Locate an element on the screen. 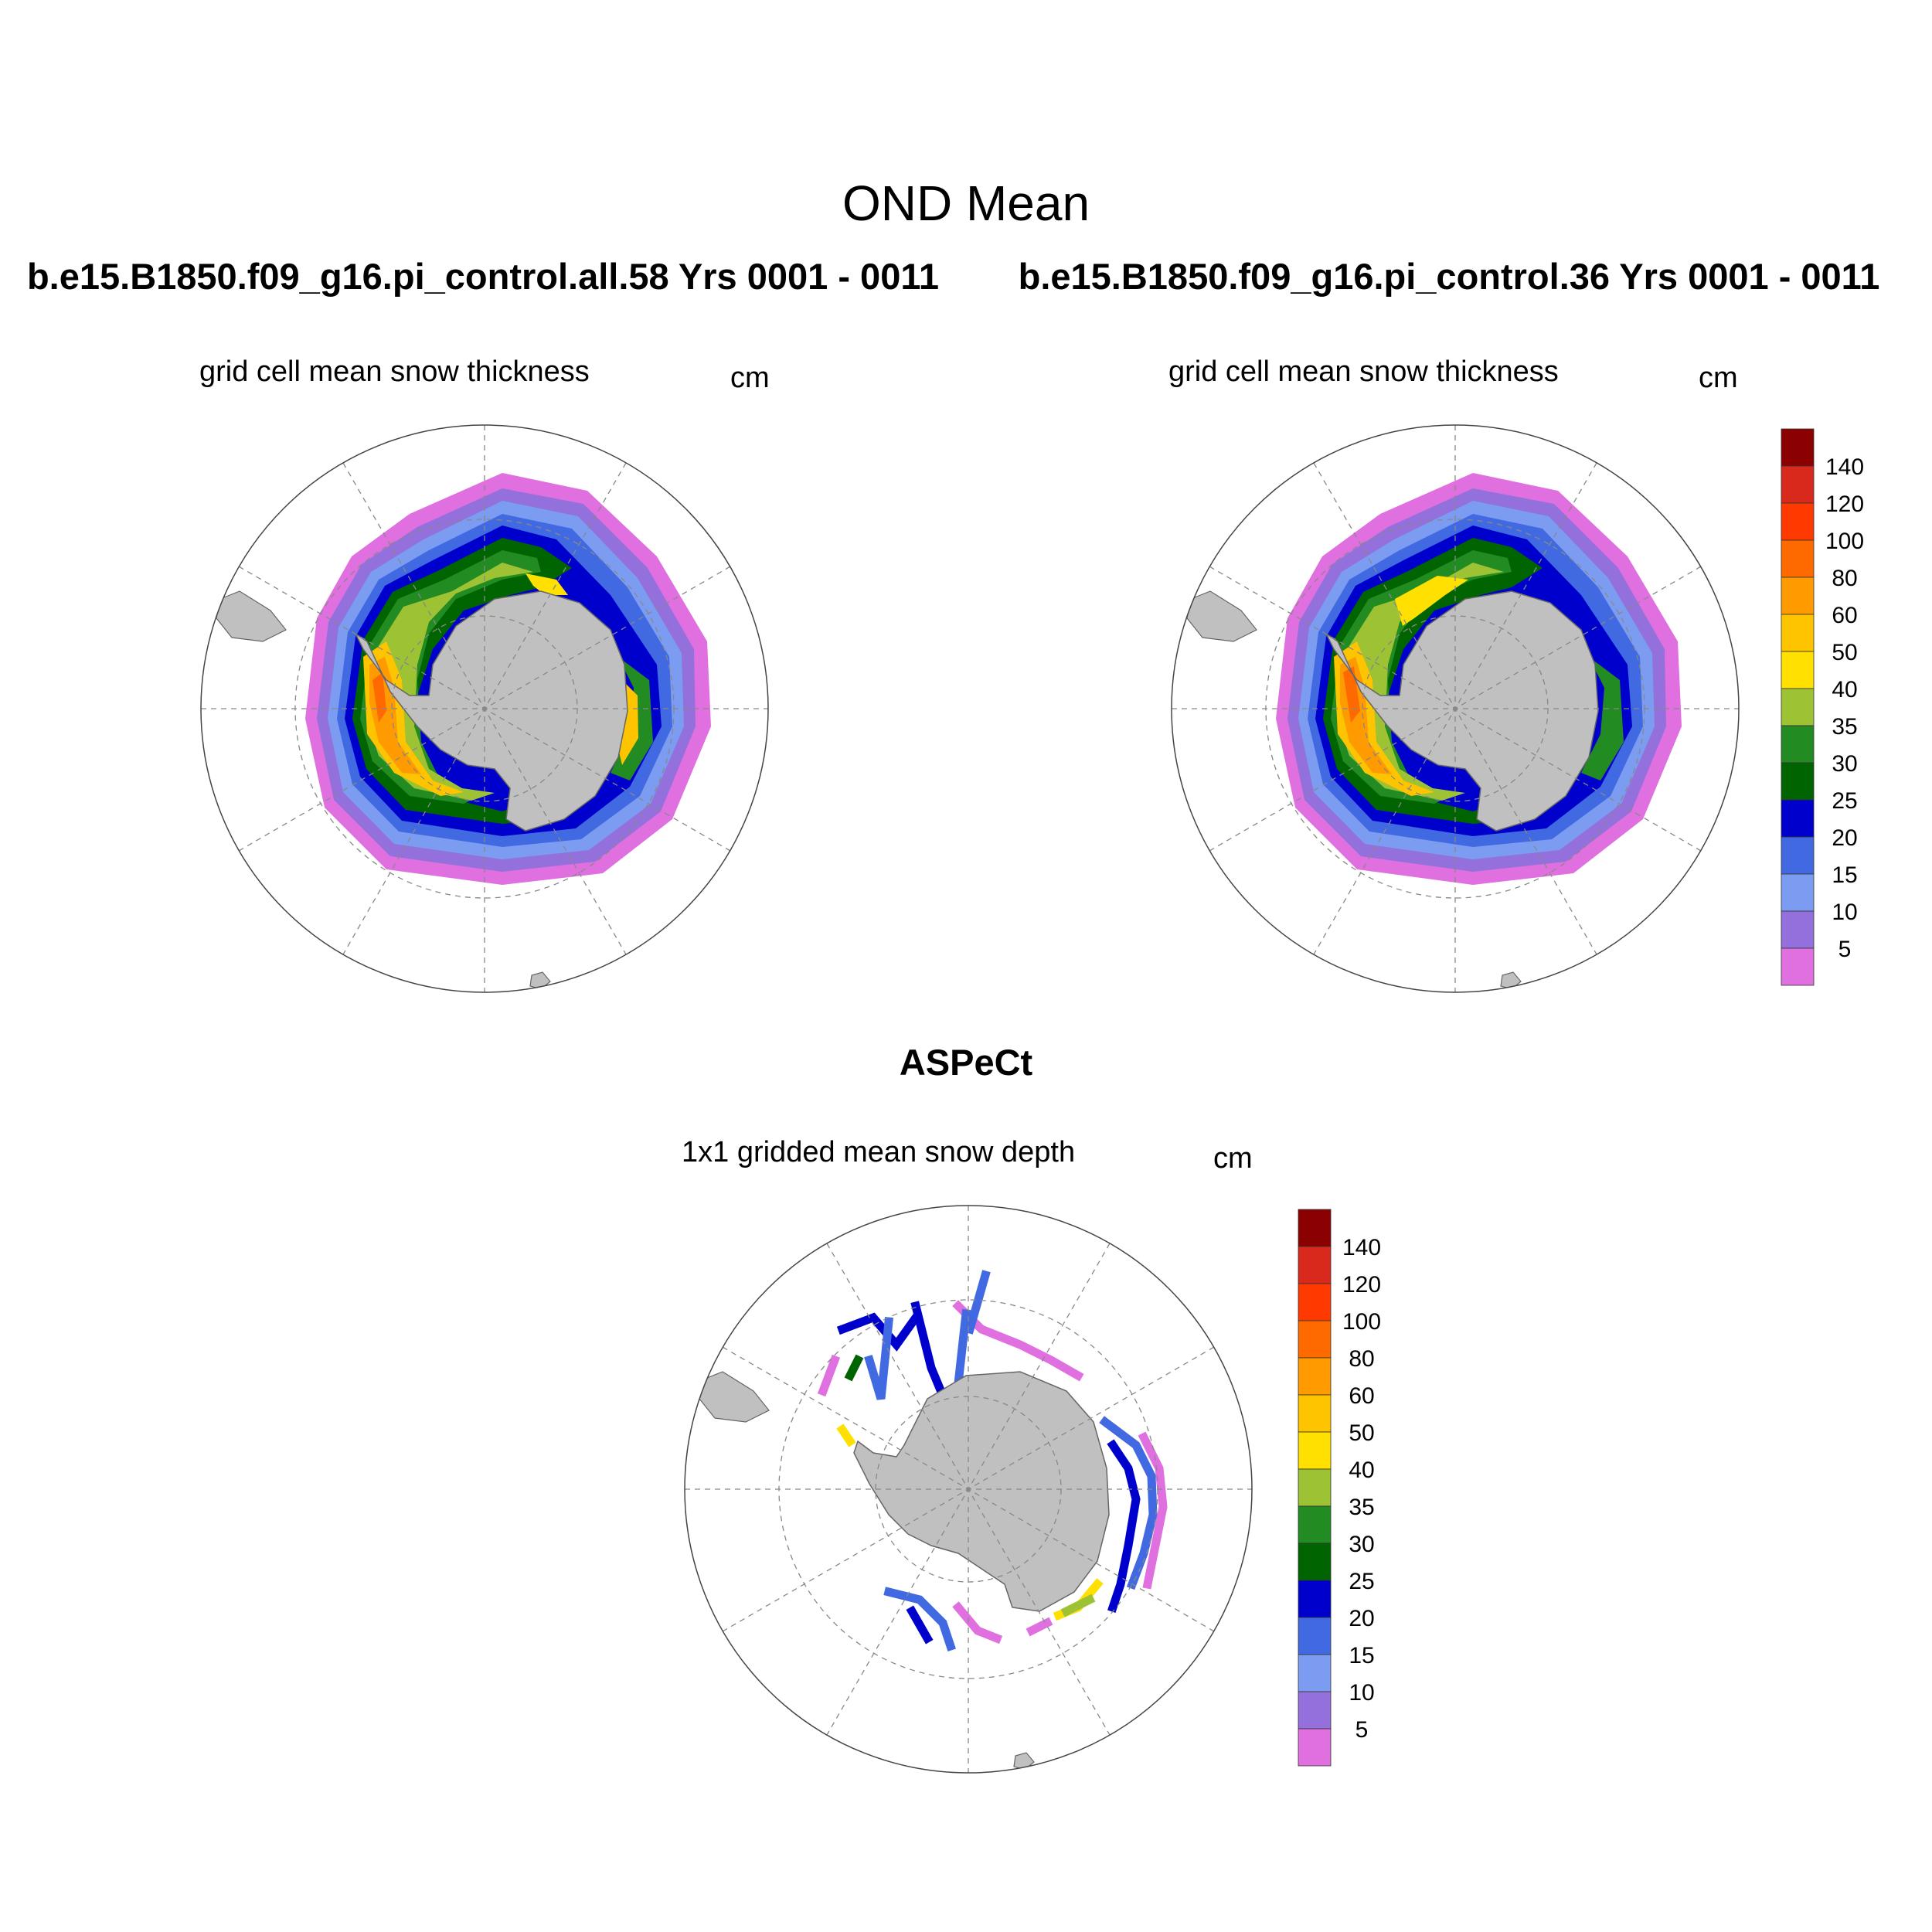  panel-3-unit: cm is located at coordinates (1233, 1158).